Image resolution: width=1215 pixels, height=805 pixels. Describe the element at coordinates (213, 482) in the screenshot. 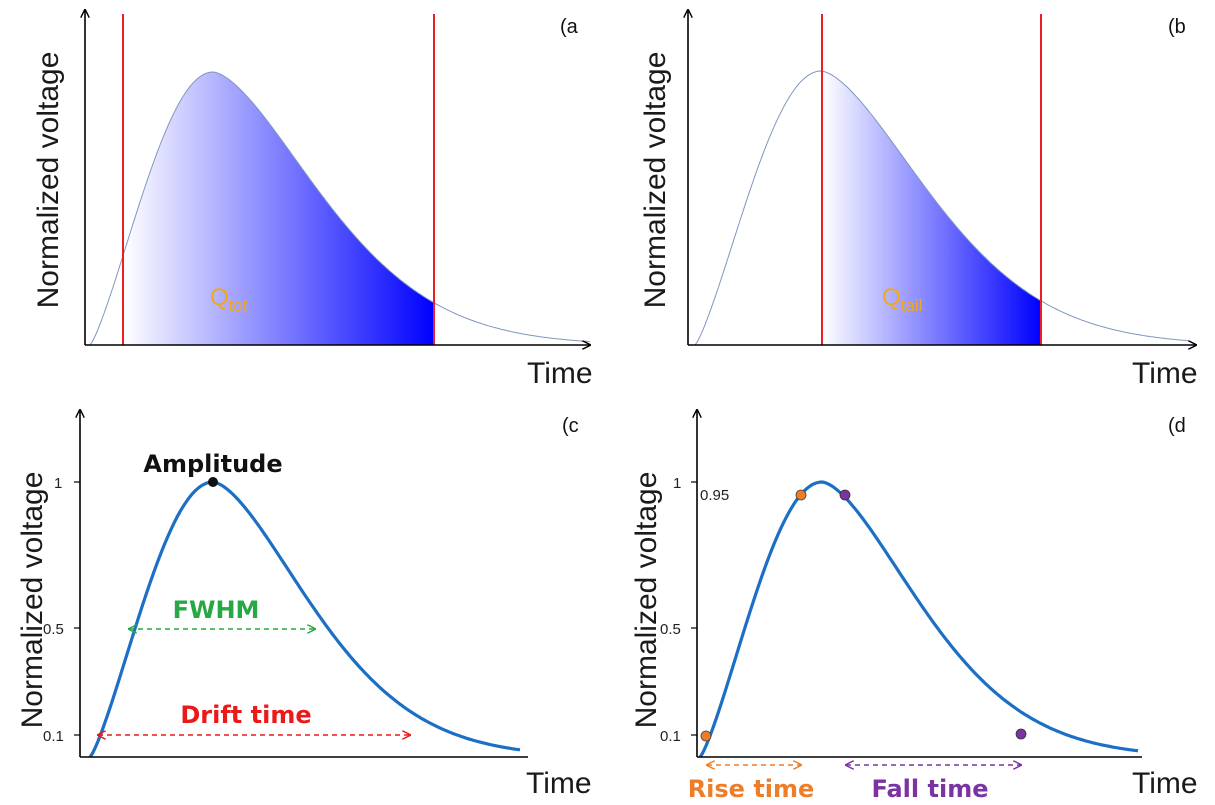

I see `amplitude-point` at that location.